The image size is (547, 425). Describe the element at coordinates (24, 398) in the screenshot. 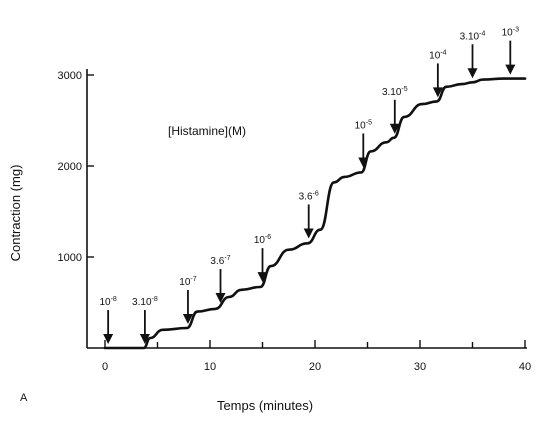

I see `panel-label: A` at that location.